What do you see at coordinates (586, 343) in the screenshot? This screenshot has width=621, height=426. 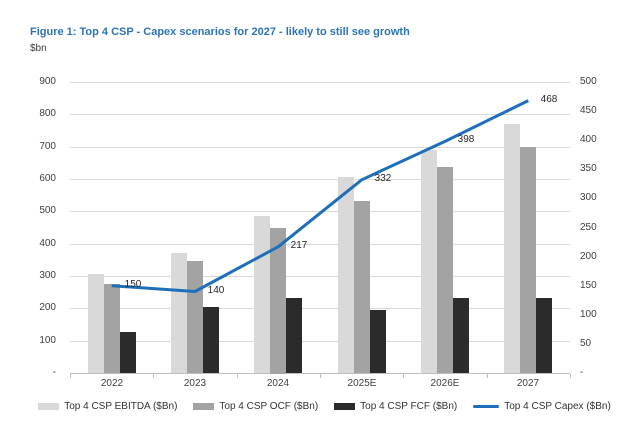 I see `right-axis-tick-label: 50` at bounding box center [586, 343].